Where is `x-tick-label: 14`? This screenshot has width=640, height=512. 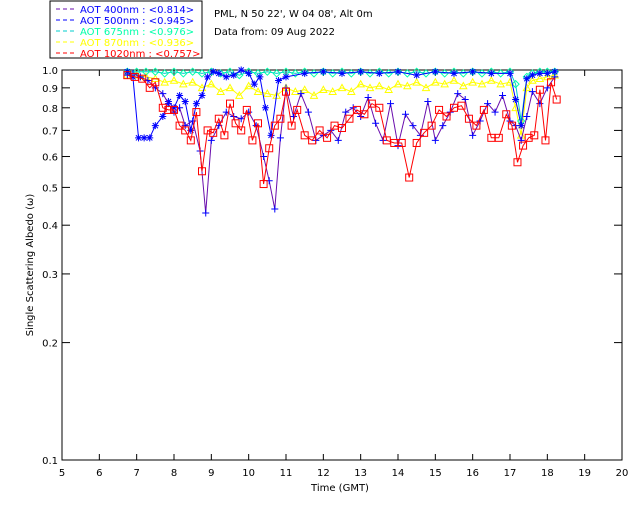 x-tick-label: 14 is located at coordinates (398, 473).